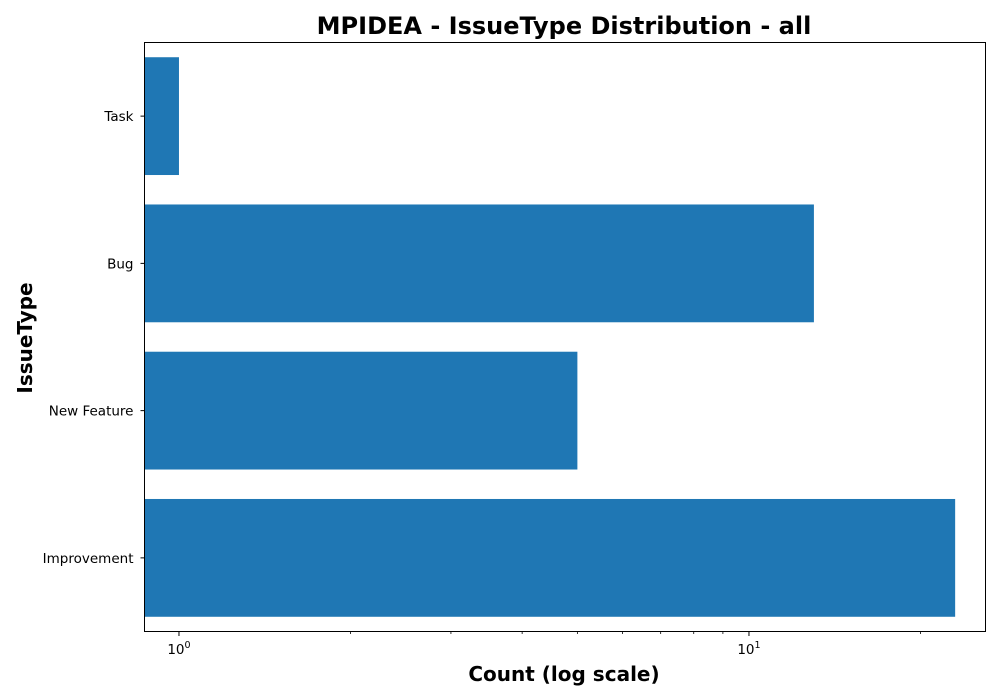  Describe the element at coordinates (564, 26) in the screenshot. I see `chart-title: MPIDEA - IssueType Distribution - all` at that location.